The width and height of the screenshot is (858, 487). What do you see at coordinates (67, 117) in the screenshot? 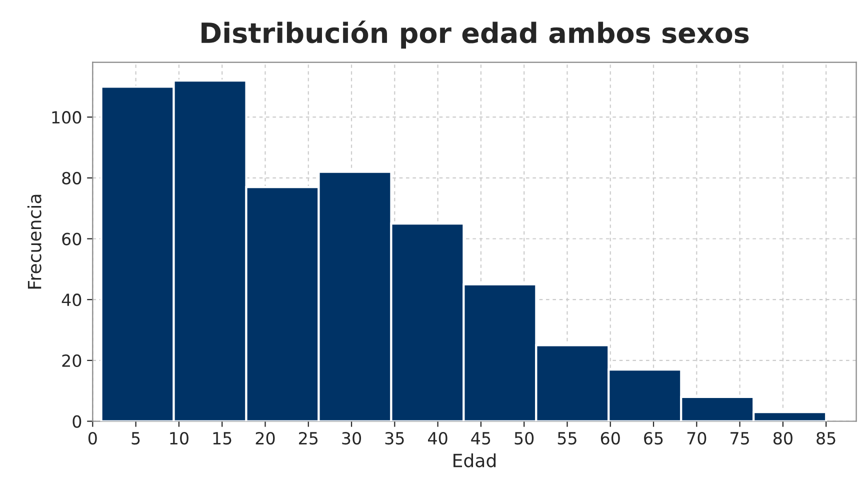
I see `y-tick-label: 100` at bounding box center [67, 117].